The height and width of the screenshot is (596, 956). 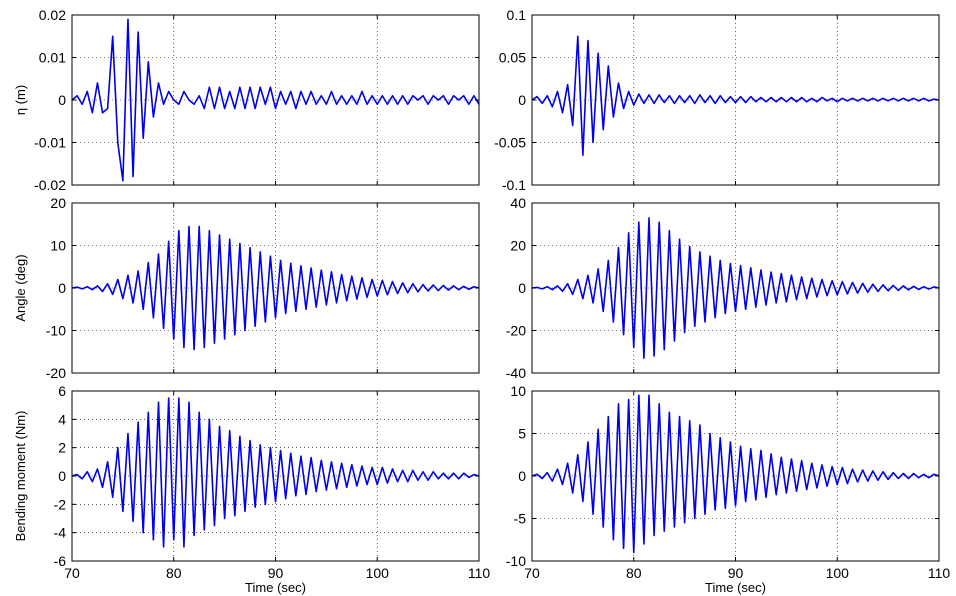 I want to click on series-line-middle-left, so click(x=275, y=288).